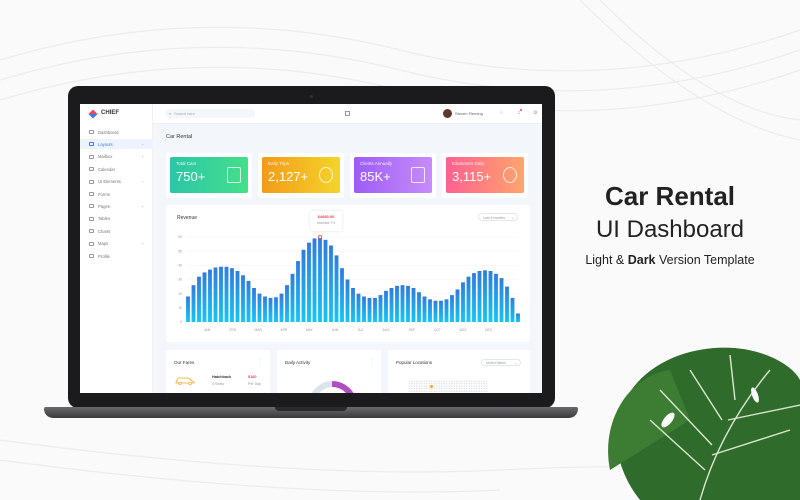 The height and width of the screenshot is (500, 800). Describe the element at coordinates (502, 113) in the screenshot. I see `moon-icon: ☾` at that location.